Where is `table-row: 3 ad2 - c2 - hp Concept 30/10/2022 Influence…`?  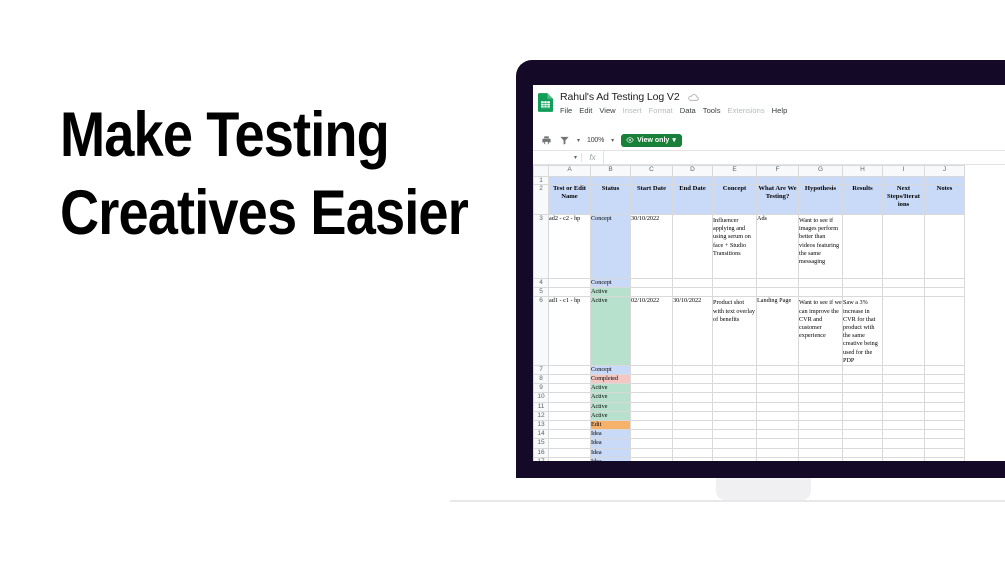 table-row: 3 ad2 - c2 - hp Concept 30/10/2022 Influence… is located at coordinates (749, 246).